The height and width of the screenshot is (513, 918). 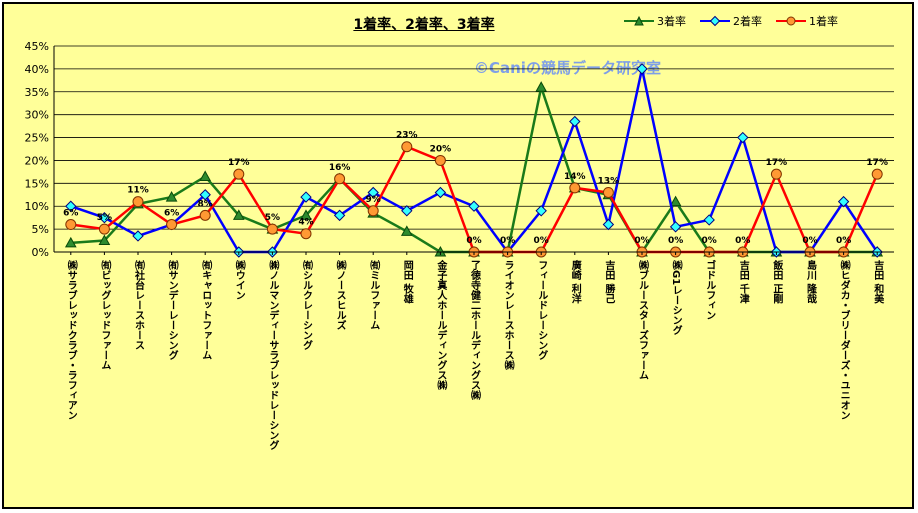 I want to click on y-tick-label: 0%, so click(x=40, y=252).